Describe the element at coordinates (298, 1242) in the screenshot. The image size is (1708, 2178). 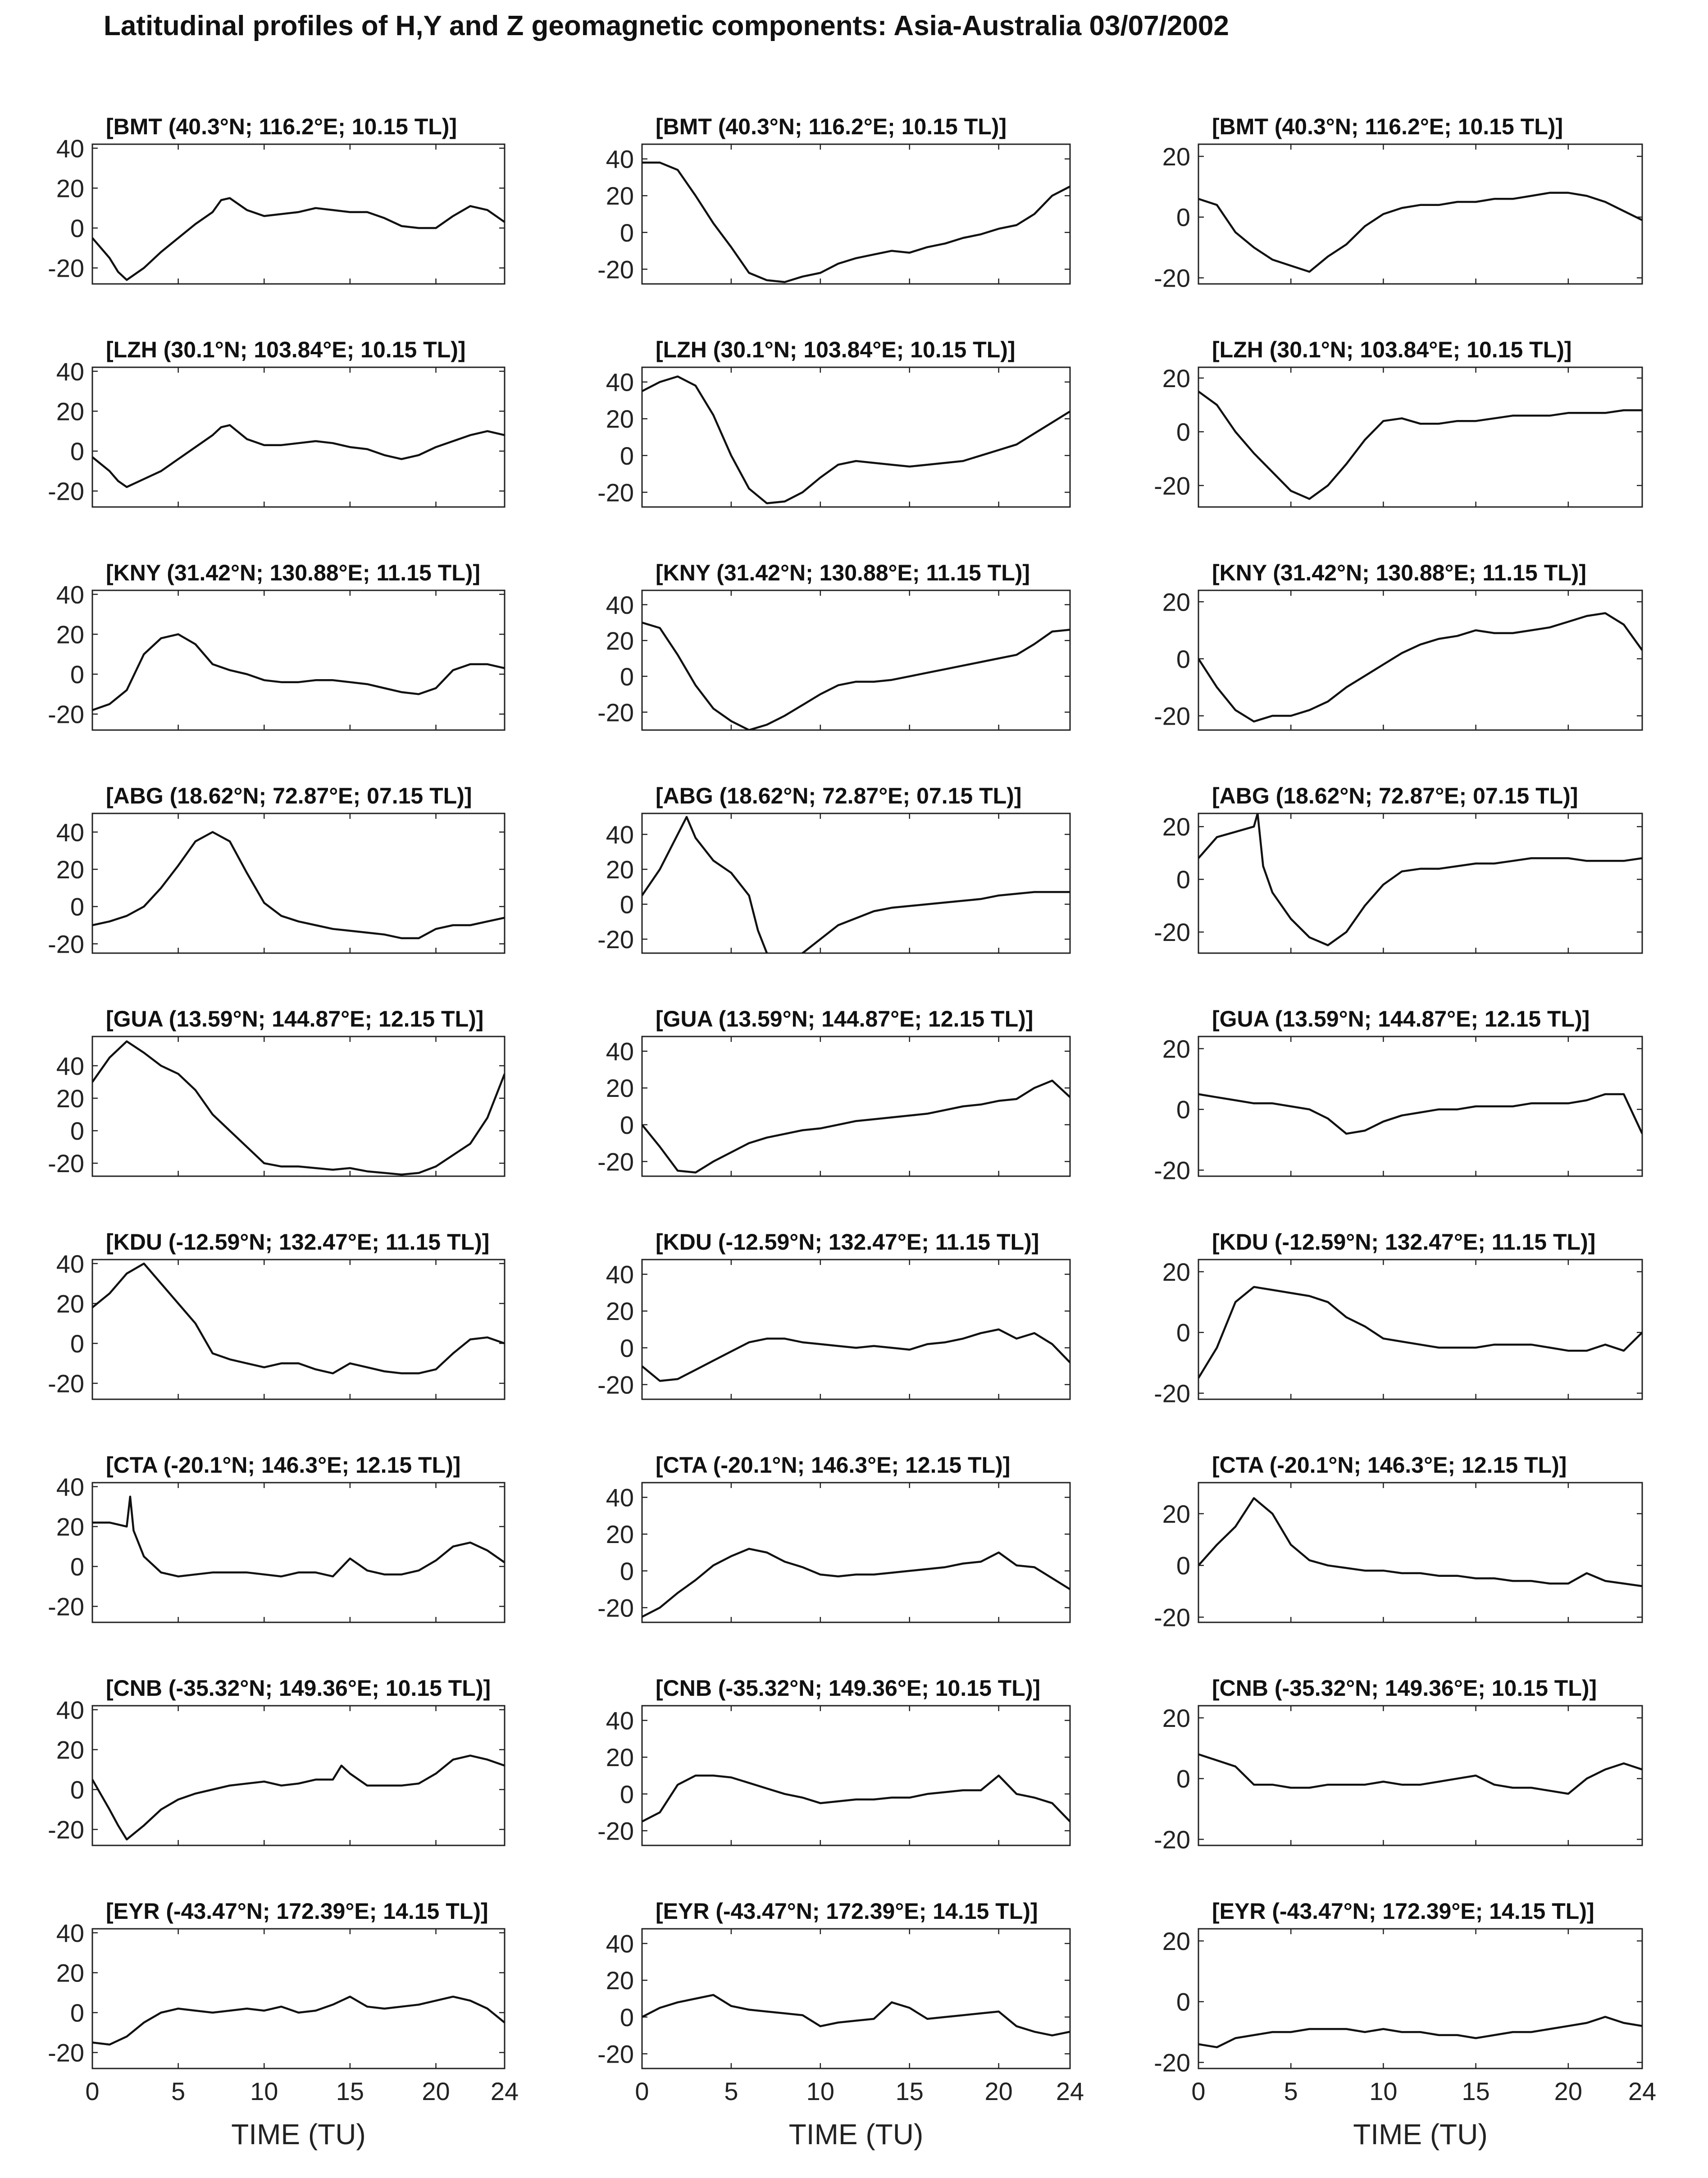
I see `subplot-title: [KDU (-12.59°N; 132.47°E; 11.15 TL)]` at that location.